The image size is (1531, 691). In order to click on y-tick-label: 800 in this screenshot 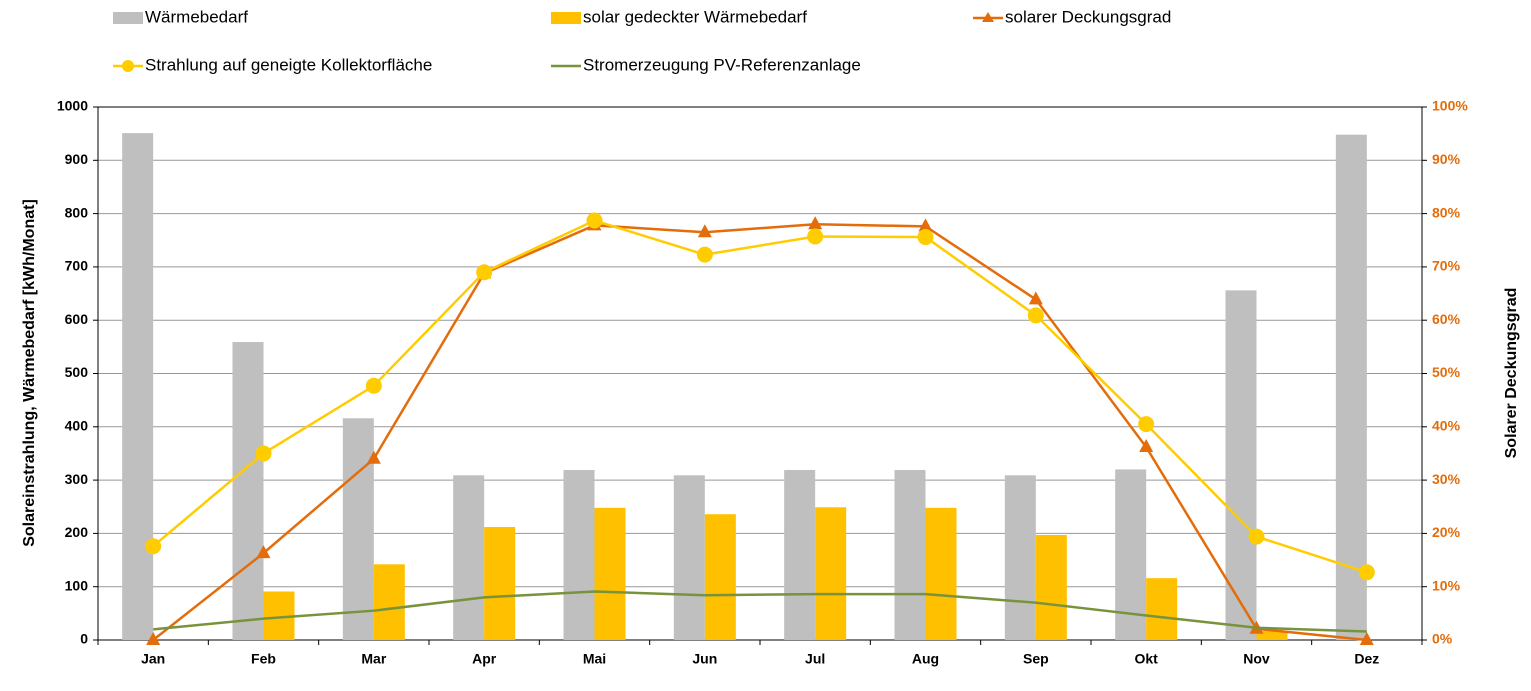, I will do `click(77, 212)`.